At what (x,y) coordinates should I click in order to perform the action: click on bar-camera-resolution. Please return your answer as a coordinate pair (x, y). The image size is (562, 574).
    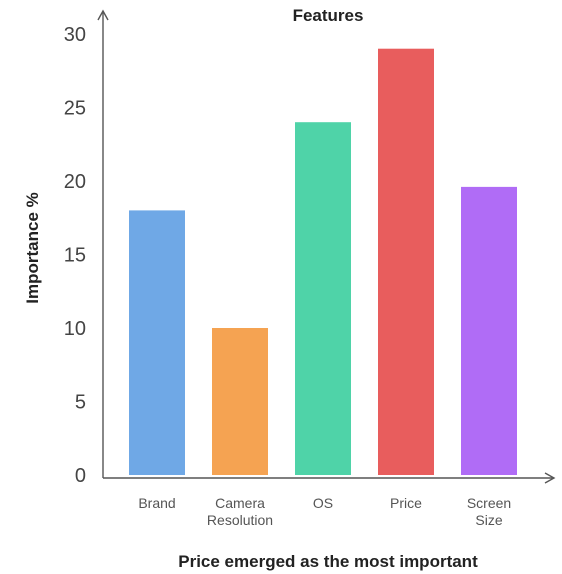
    Looking at the image, I should click on (240, 401).